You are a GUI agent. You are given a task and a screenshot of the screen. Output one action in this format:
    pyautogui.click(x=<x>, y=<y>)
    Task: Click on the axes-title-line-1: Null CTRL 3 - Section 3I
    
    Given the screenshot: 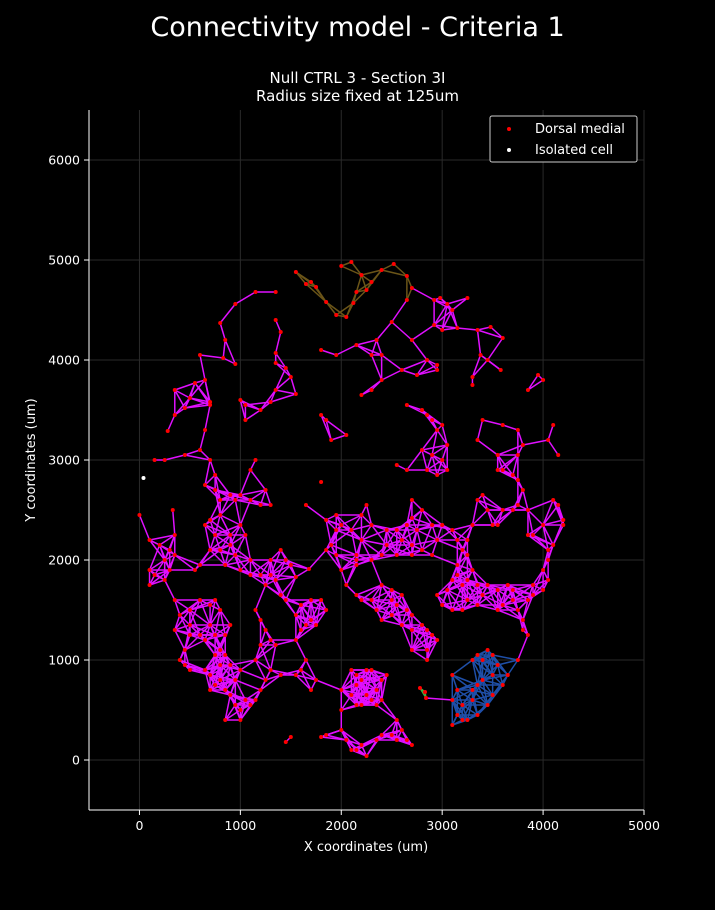 What is the action you would take?
    pyautogui.click(x=357, y=78)
    